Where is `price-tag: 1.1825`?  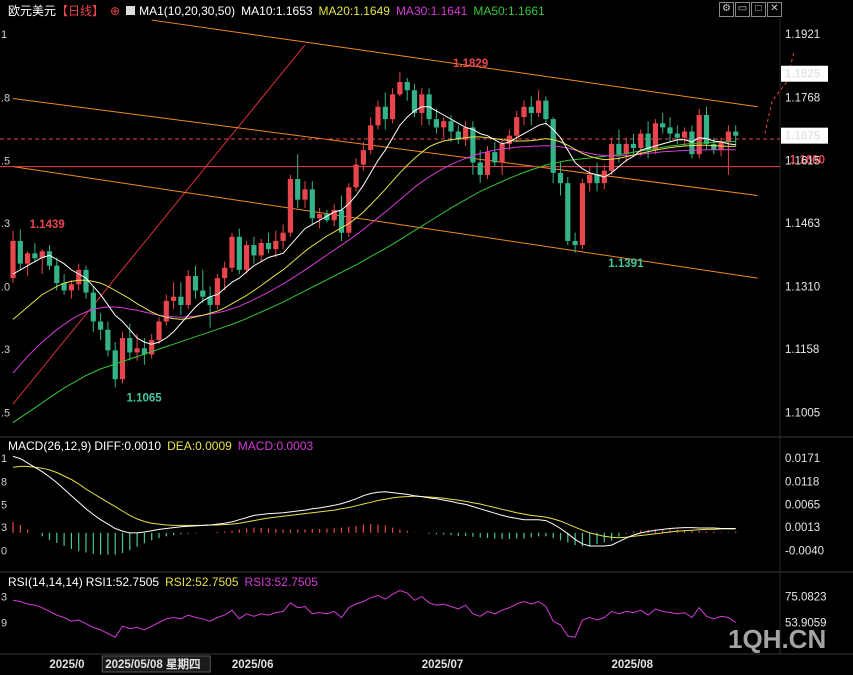 price-tag: 1.1825 is located at coordinates (803, 75).